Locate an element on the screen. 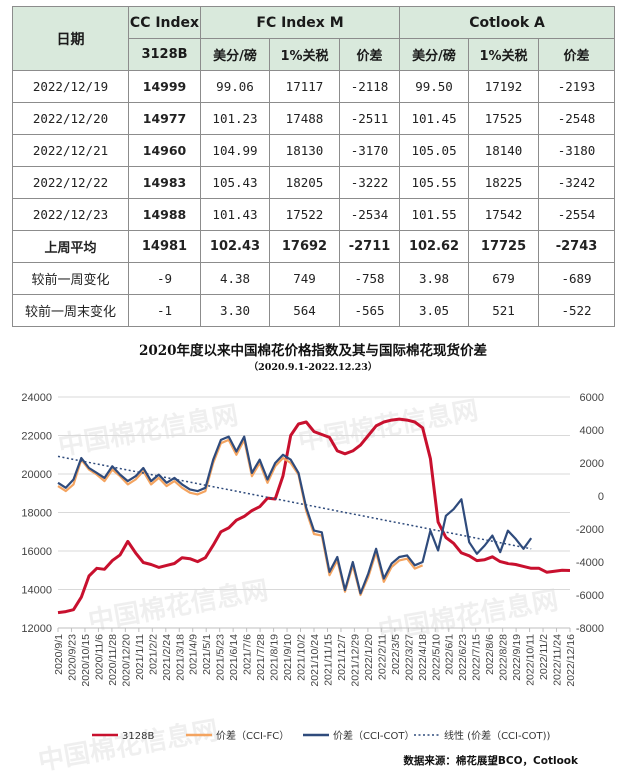 This screenshot has height=782, width=626. cell: 3.05 is located at coordinates (434, 310).